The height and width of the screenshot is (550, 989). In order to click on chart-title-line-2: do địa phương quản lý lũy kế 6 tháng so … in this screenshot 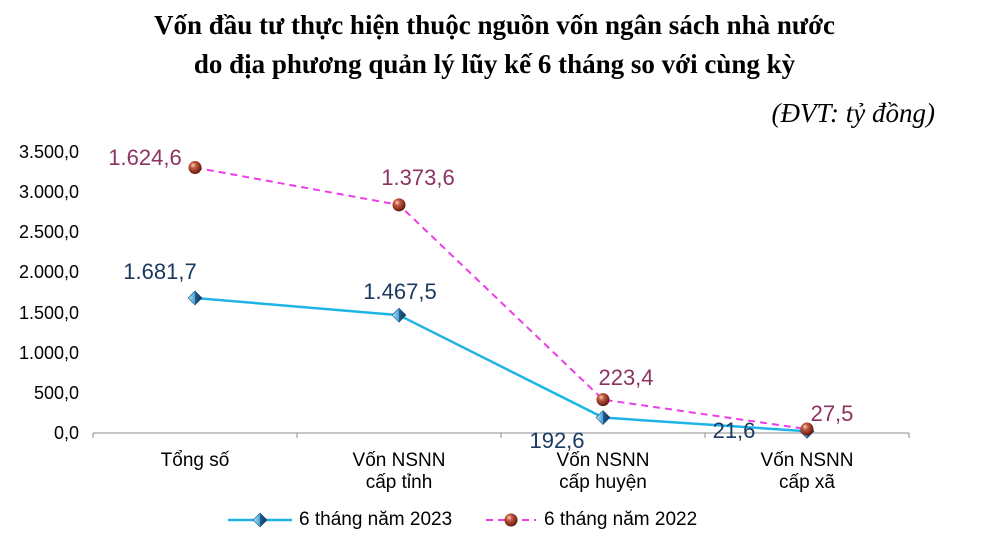, I will do `click(494, 64)`.